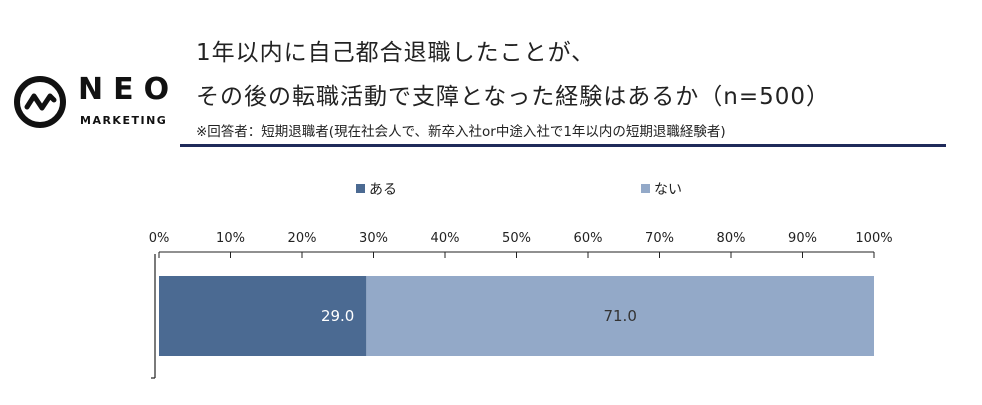  I want to click on logo-subtitle: MARKETING, so click(124, 120).